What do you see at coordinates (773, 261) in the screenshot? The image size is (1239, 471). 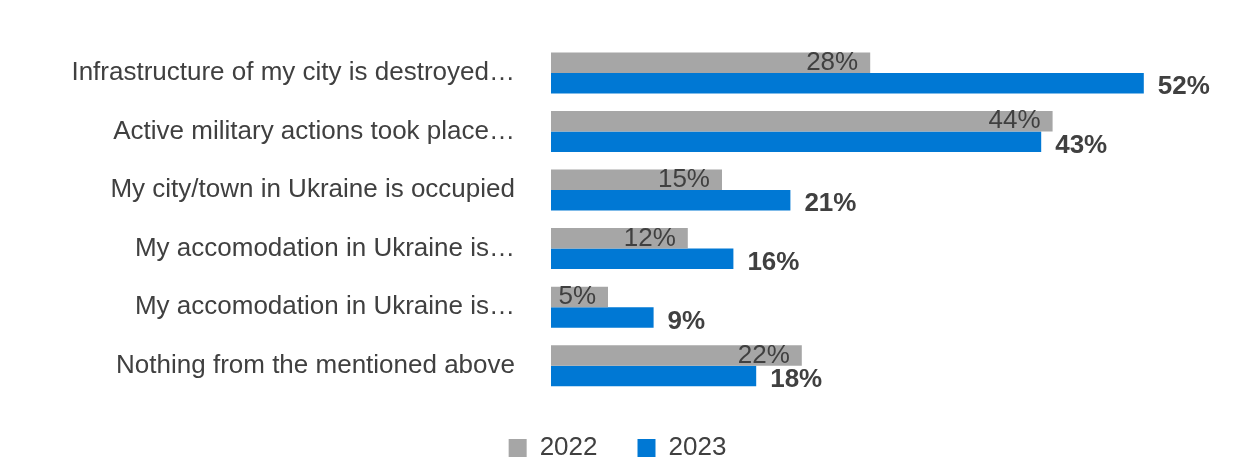 I see `data-label: 16%` at bounding box center [773, 261].